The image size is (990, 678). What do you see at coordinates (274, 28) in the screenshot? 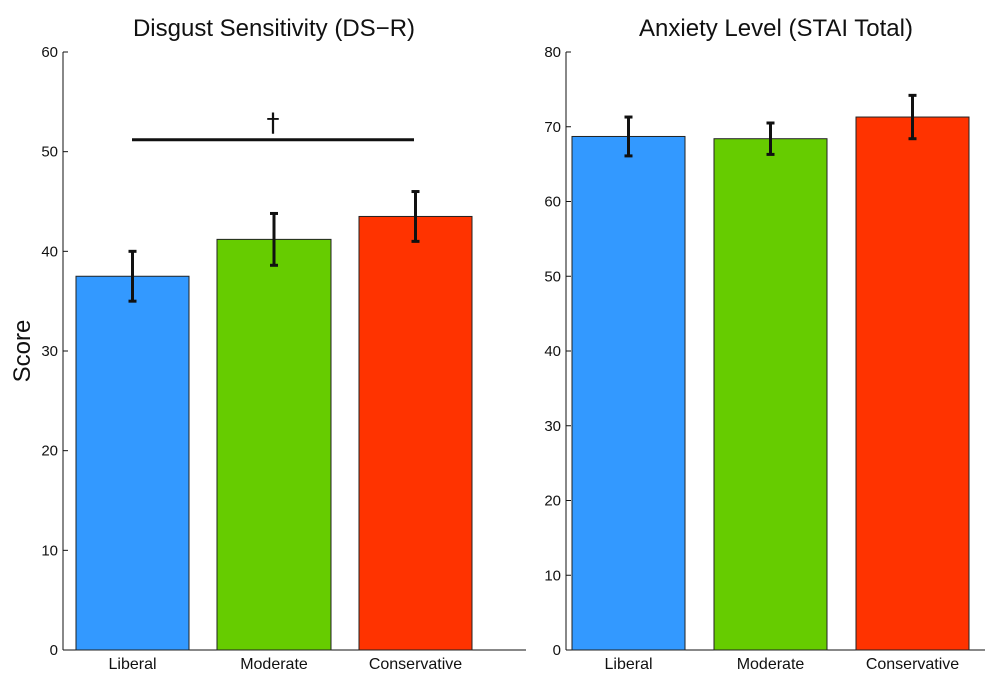
I see `panel-1-title: Disgust Sensitivity (DS−R)` at bounding box center [274, 28].